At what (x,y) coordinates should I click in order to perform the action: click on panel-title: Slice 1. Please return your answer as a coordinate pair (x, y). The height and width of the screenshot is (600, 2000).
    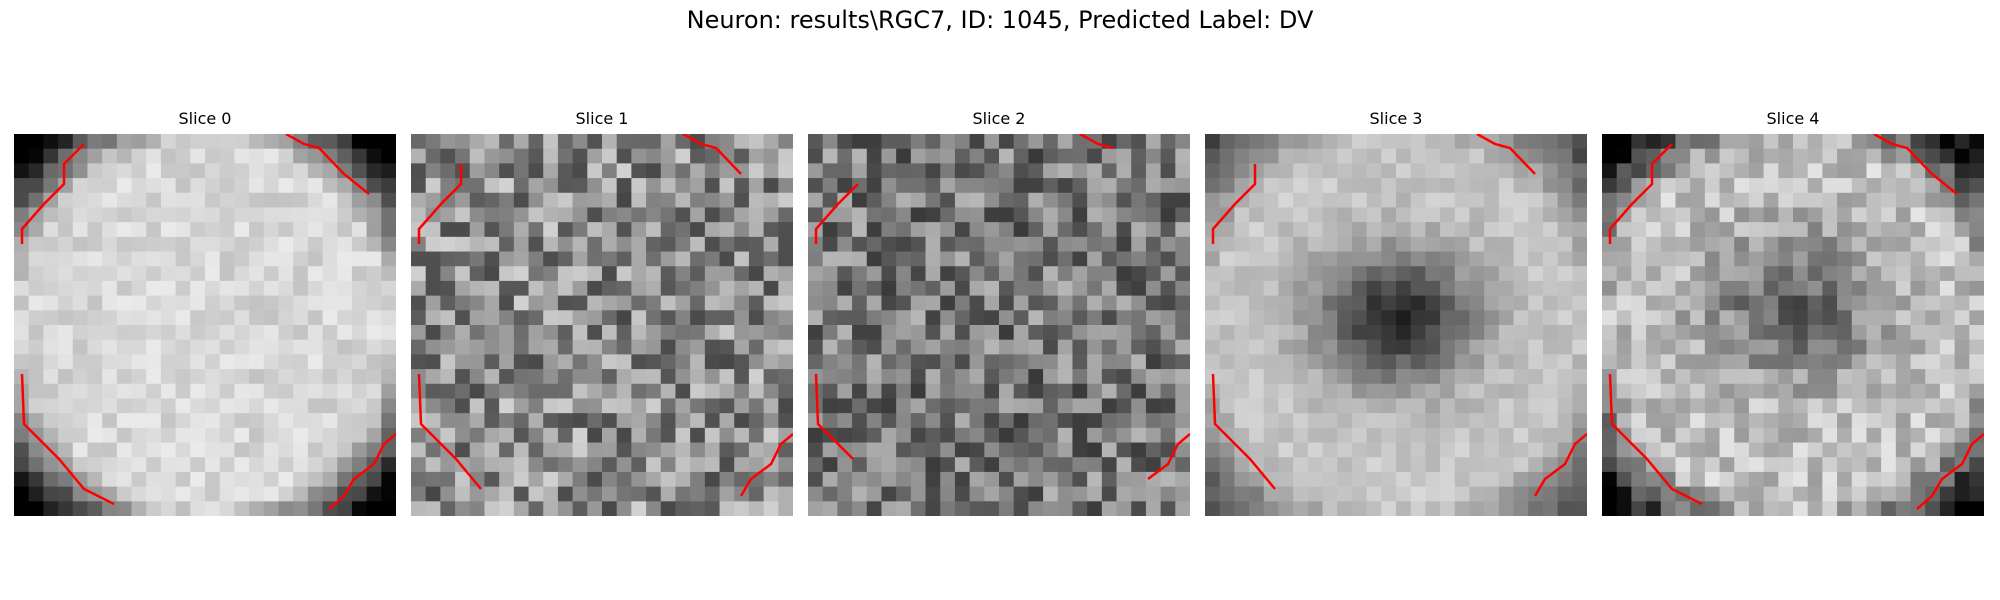
    Looking at the image, I should click on (602, 118).